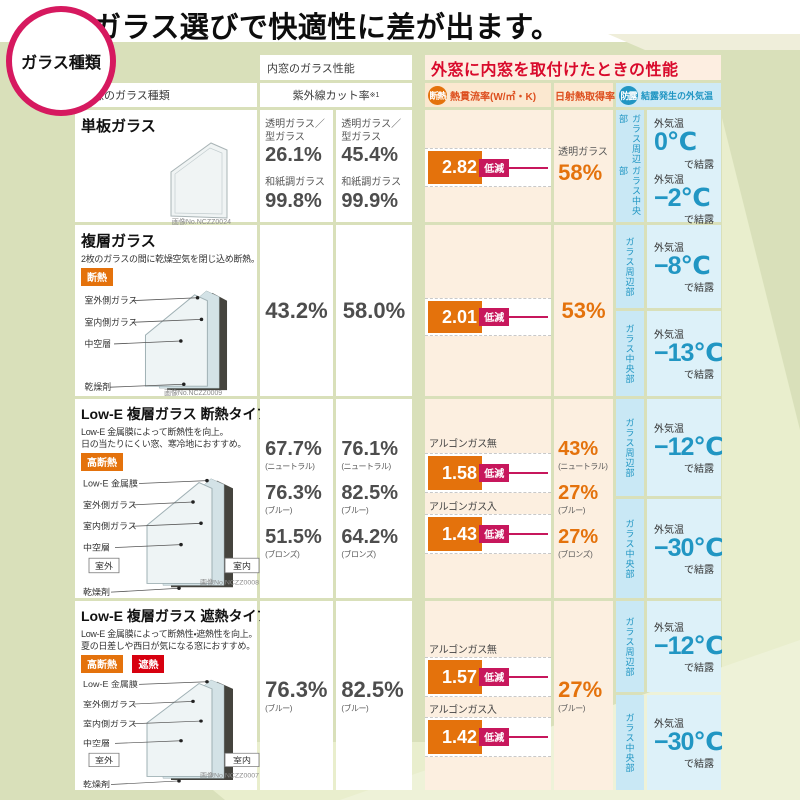 The width and height of the screenshot is (800, 800). I want to click on heat-track: 2.01 低減, so click(488, 317).